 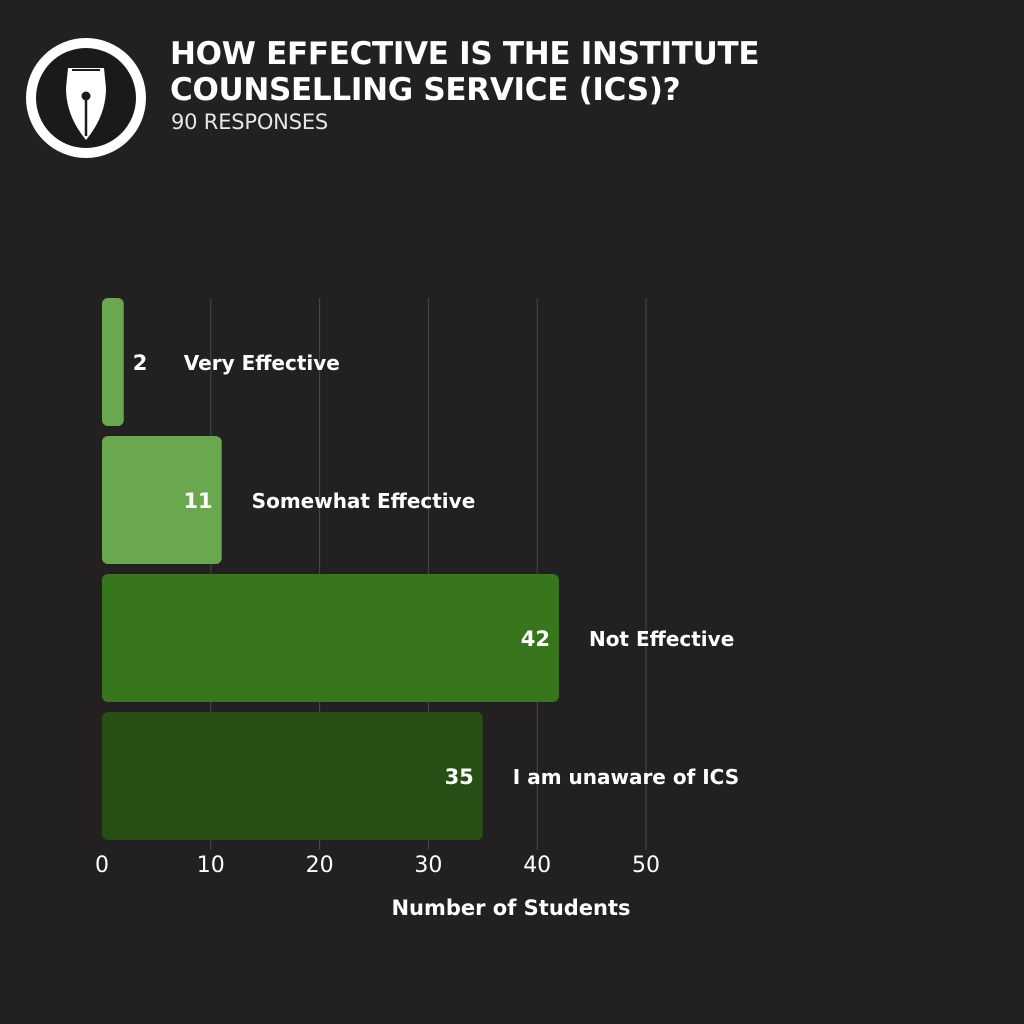 What do you see at coordinates (459, 777) in the screenshot?
I see `bar-value-label: 35` at bounding box center [459, 777].